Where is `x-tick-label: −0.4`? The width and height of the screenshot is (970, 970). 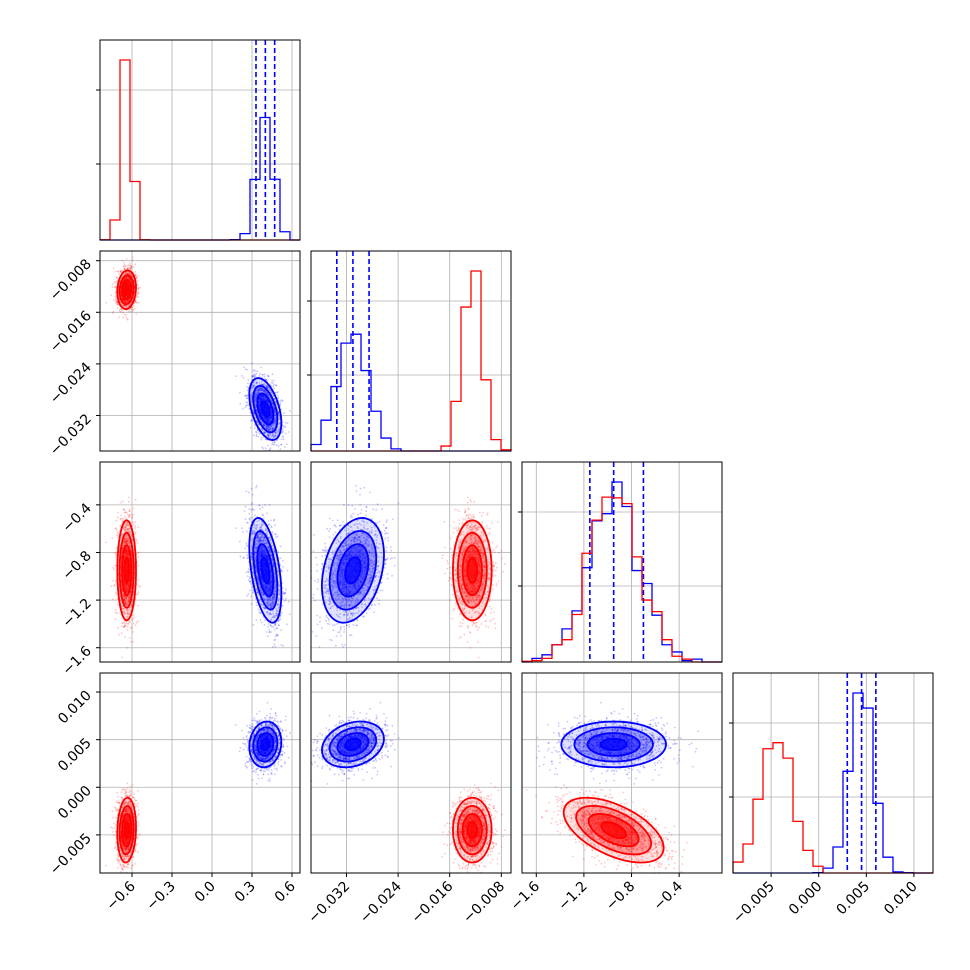
x-tick-label: −0.4 is located at coordinates (668, 895).